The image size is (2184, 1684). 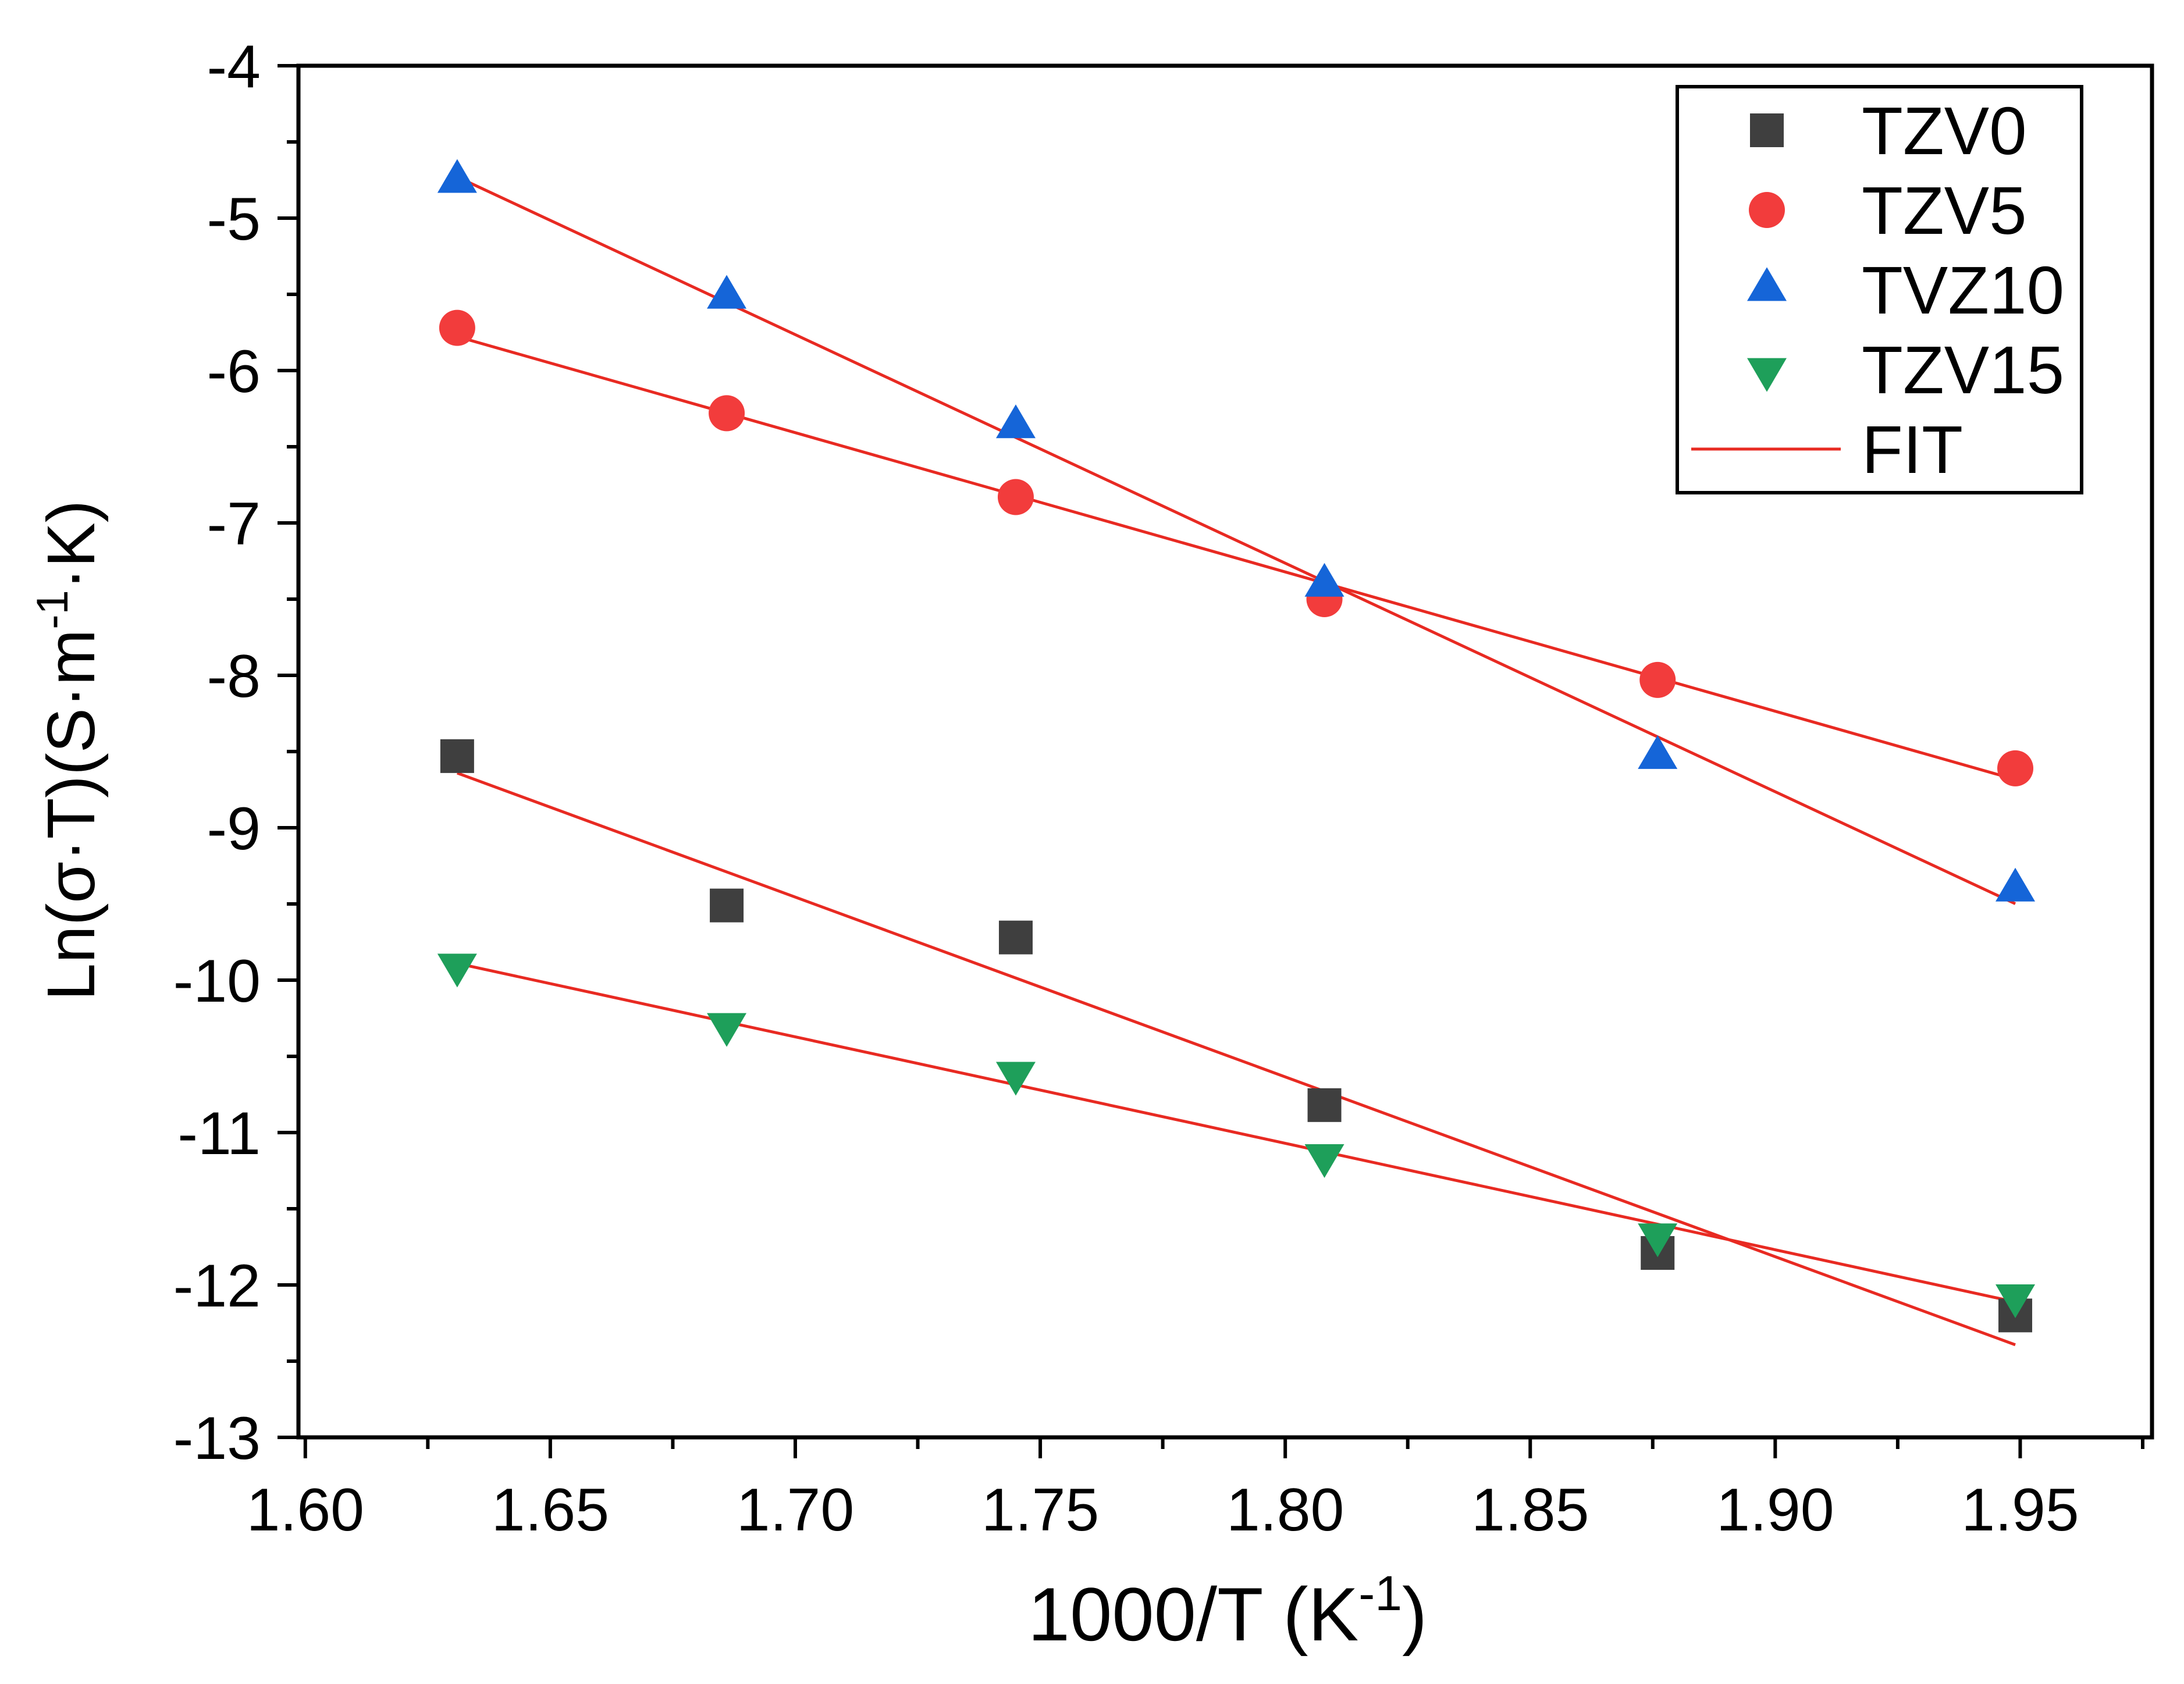 What do you see at coordinates (71, 545) in the screenshot?
I see `y-axis-label-end: ·K)` at bounding box center [71, 545].